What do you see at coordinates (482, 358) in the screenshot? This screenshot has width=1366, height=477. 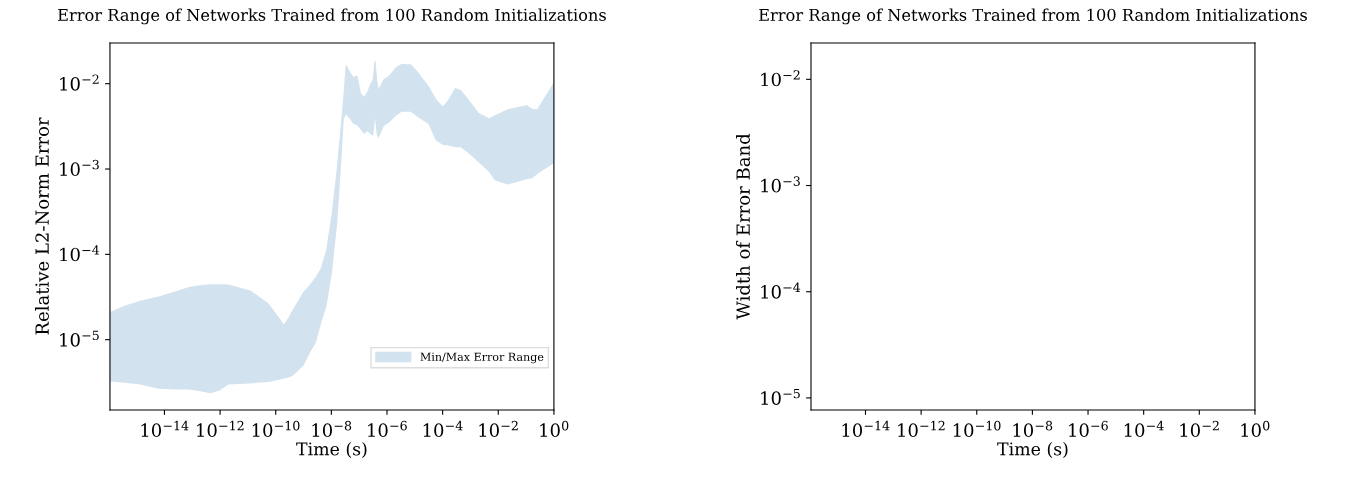 I see `text: Min/Max Error Range` at bounding box center [482, 358].